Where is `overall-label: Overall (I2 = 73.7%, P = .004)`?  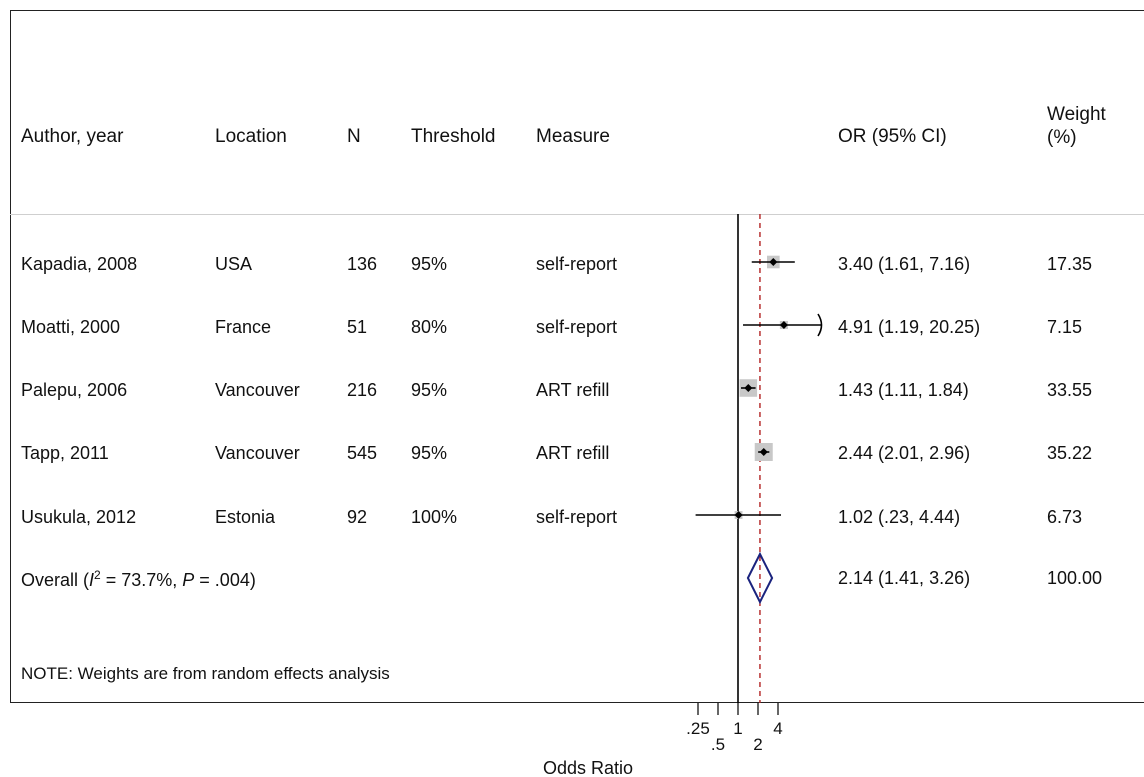
overall-label: Overall (I2 = 73.7%, P = .004) is located at coordinates (138, 579).